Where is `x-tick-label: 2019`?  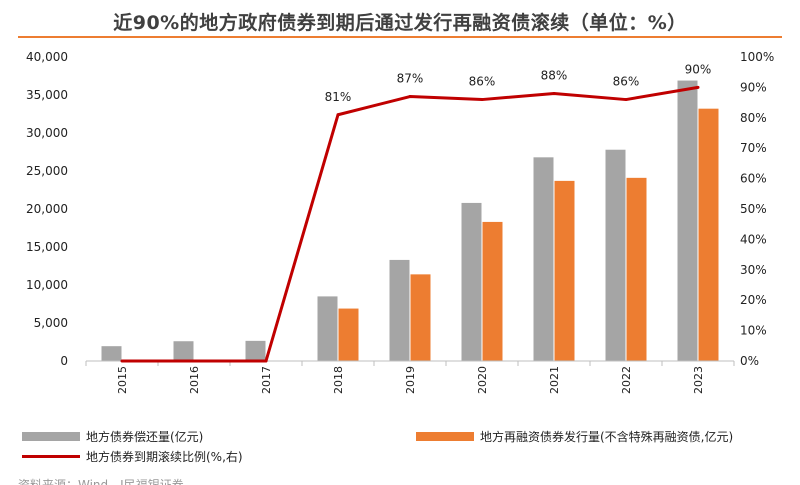 x-tick-label: 2019 is located at coordinates (410, 380).